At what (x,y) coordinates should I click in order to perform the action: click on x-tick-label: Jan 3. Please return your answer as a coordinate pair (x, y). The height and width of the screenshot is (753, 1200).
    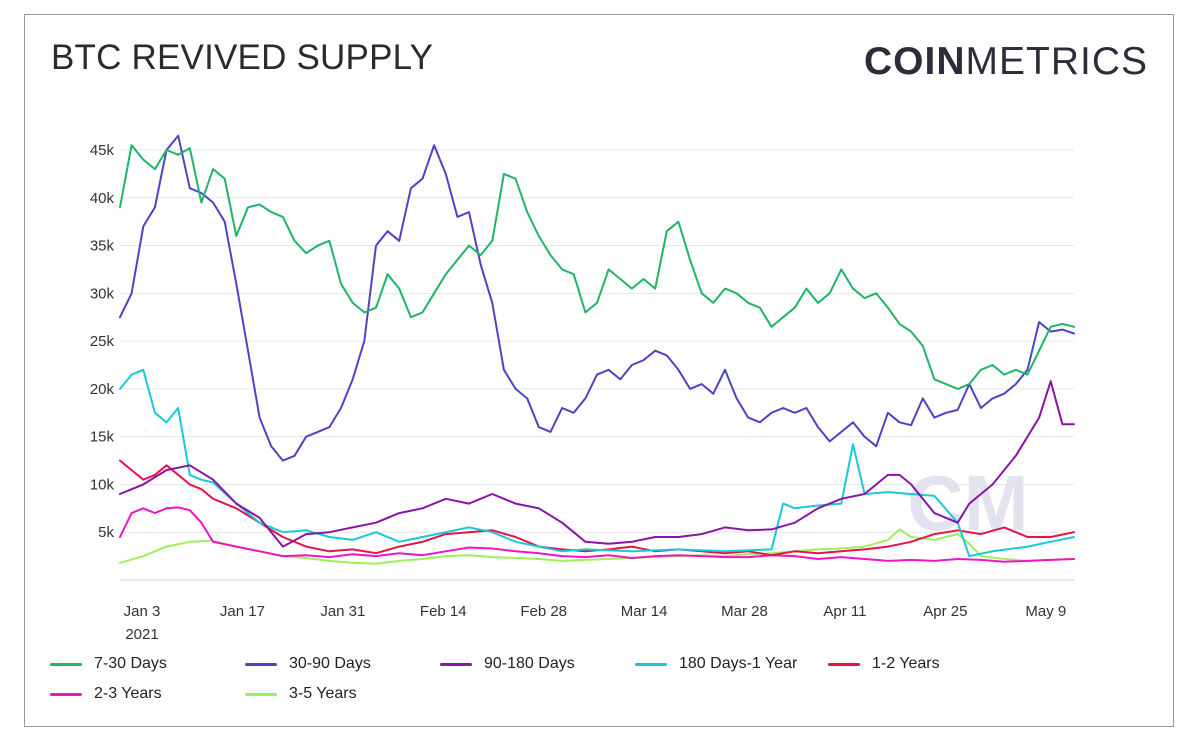
    Looking at the image, I should click on (142, 611).